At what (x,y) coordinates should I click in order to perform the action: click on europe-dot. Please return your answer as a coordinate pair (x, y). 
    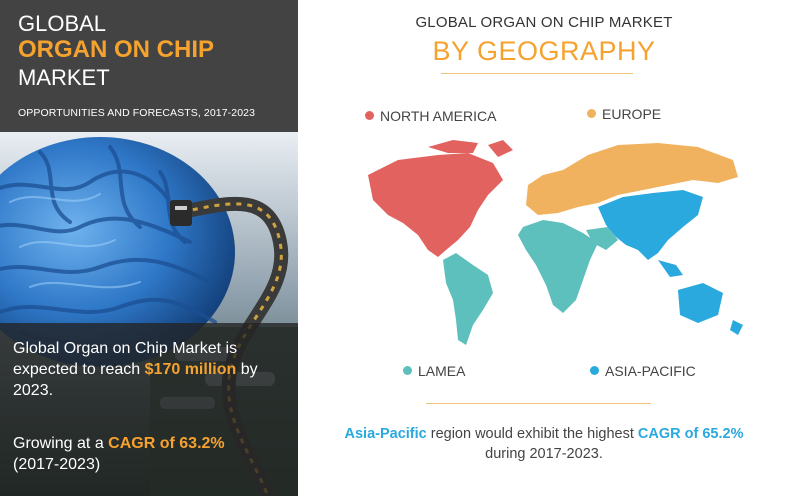
    Looking at the image, I should click on (591, 113).